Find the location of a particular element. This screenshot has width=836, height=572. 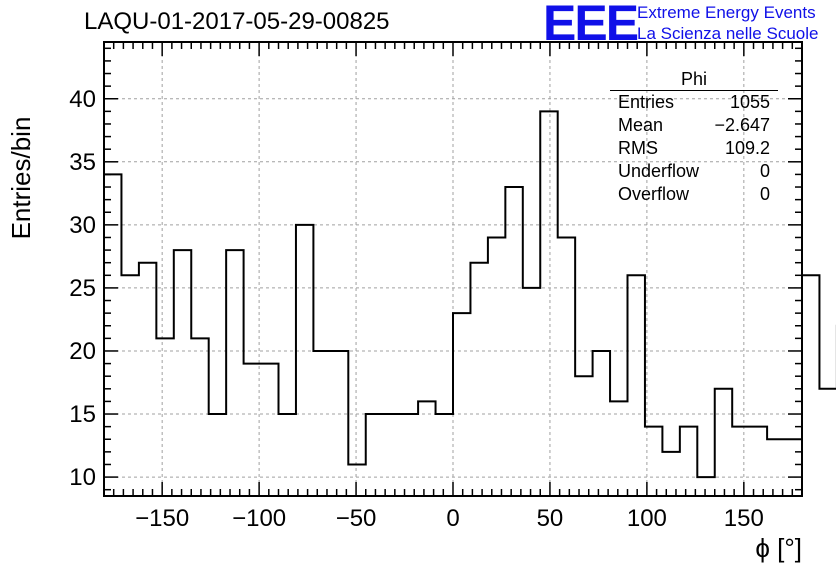

y-tick-label: 20 is located at coordinates (82, 351).